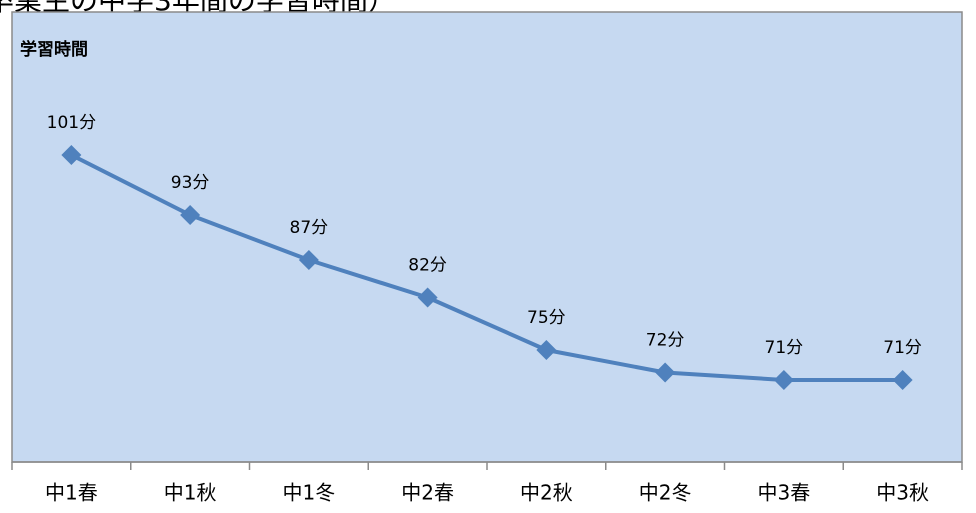 This screenshot has height=513, width=976. I want to click on x-tick-label: 中3秋, so click(902, 493).